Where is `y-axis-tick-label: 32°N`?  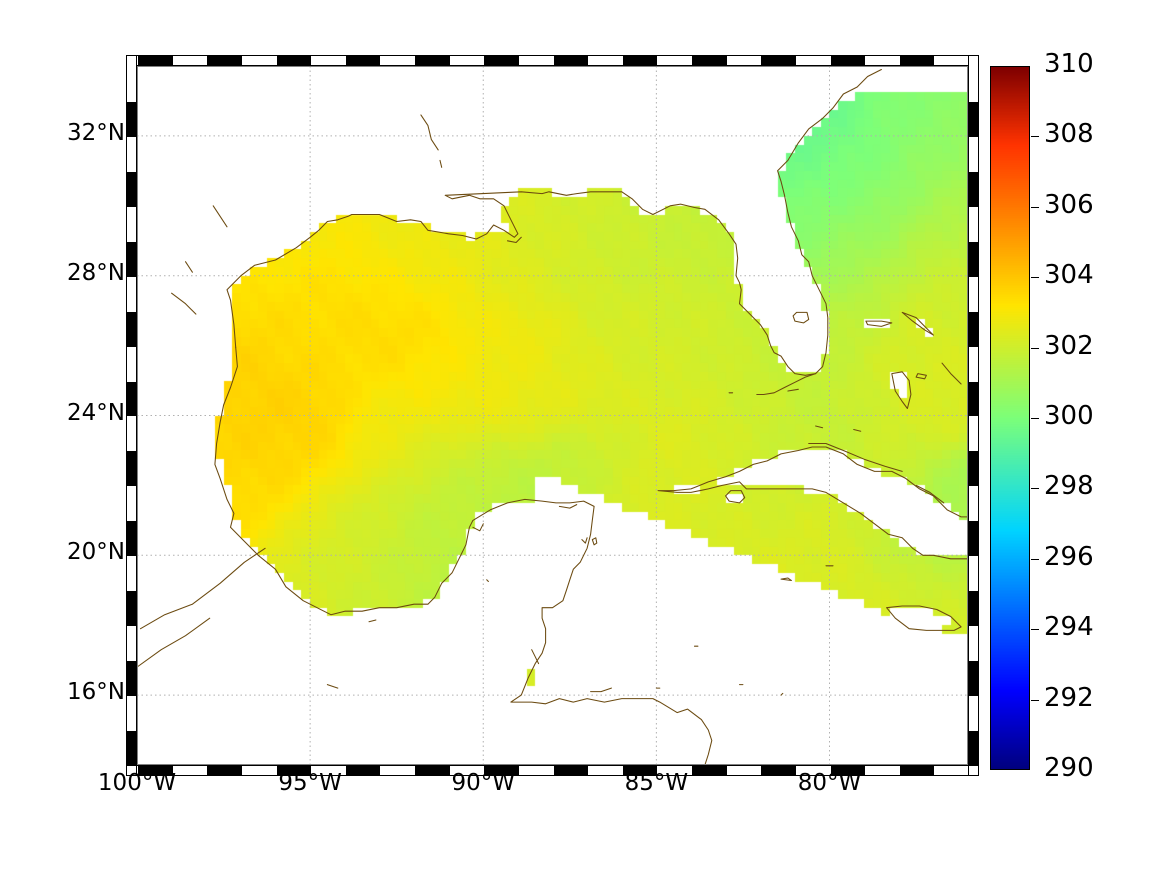 y-axis-tick-label: 32°N is located at coordinates (96, 132).